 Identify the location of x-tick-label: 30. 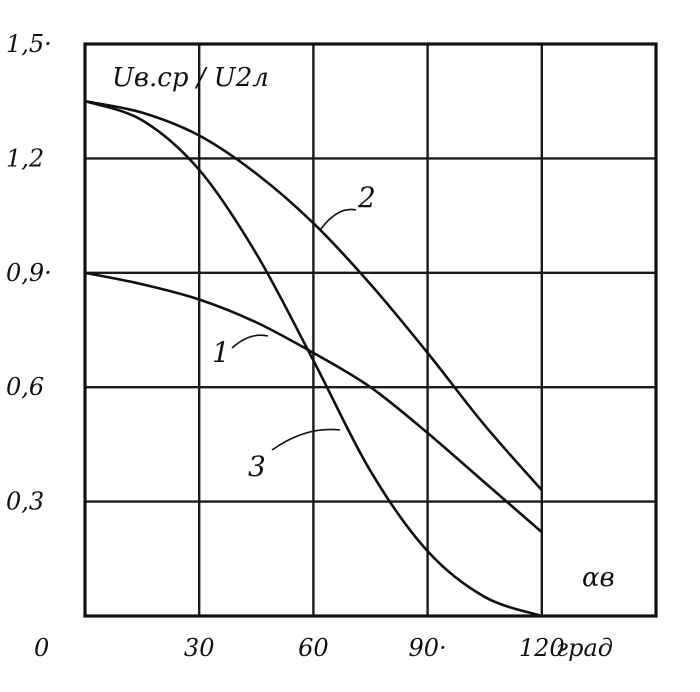
(199, 648).